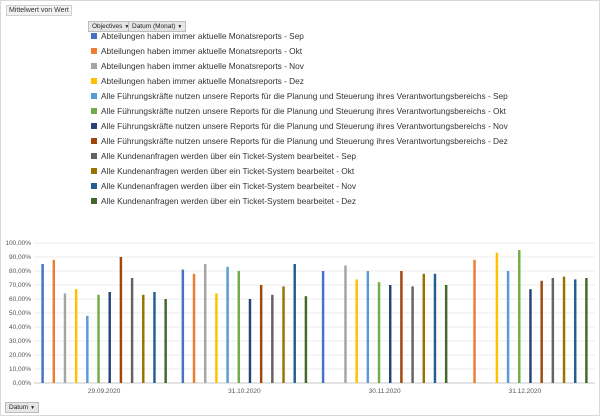 This screenshot has height=416, width=600. What do you see at coordinates (20, 327) in the screenshot?
I see `y-tick-label: 40,00%` at bounding box center [20, 327].